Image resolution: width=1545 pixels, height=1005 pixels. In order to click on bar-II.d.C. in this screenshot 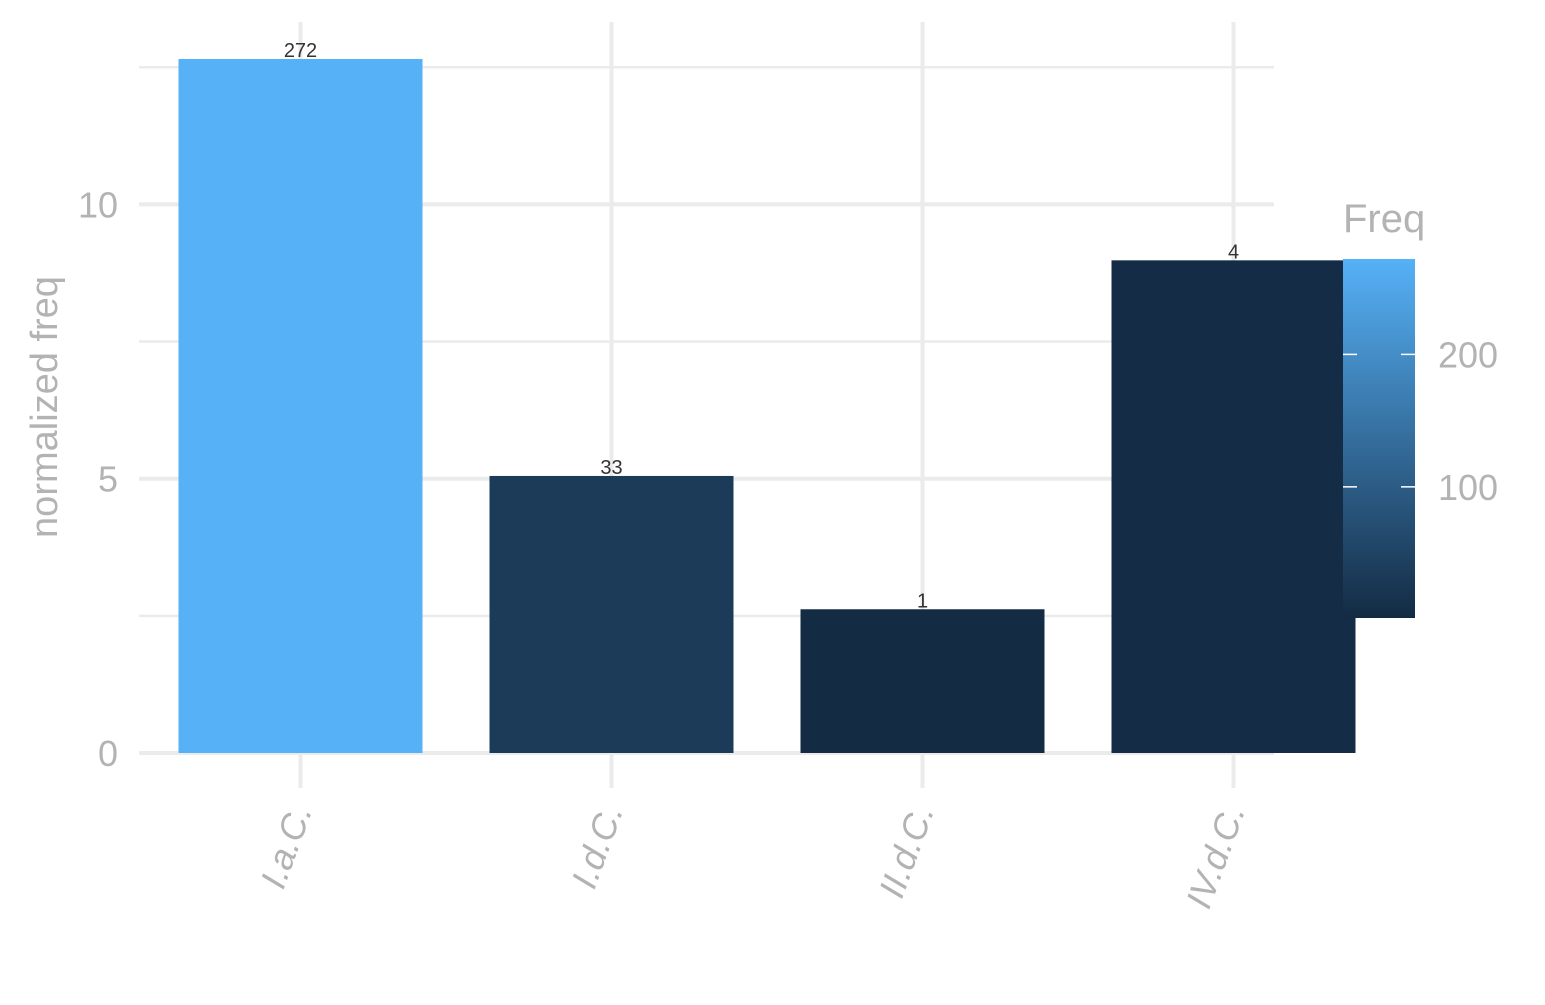, I will do `click(922, 681)`.